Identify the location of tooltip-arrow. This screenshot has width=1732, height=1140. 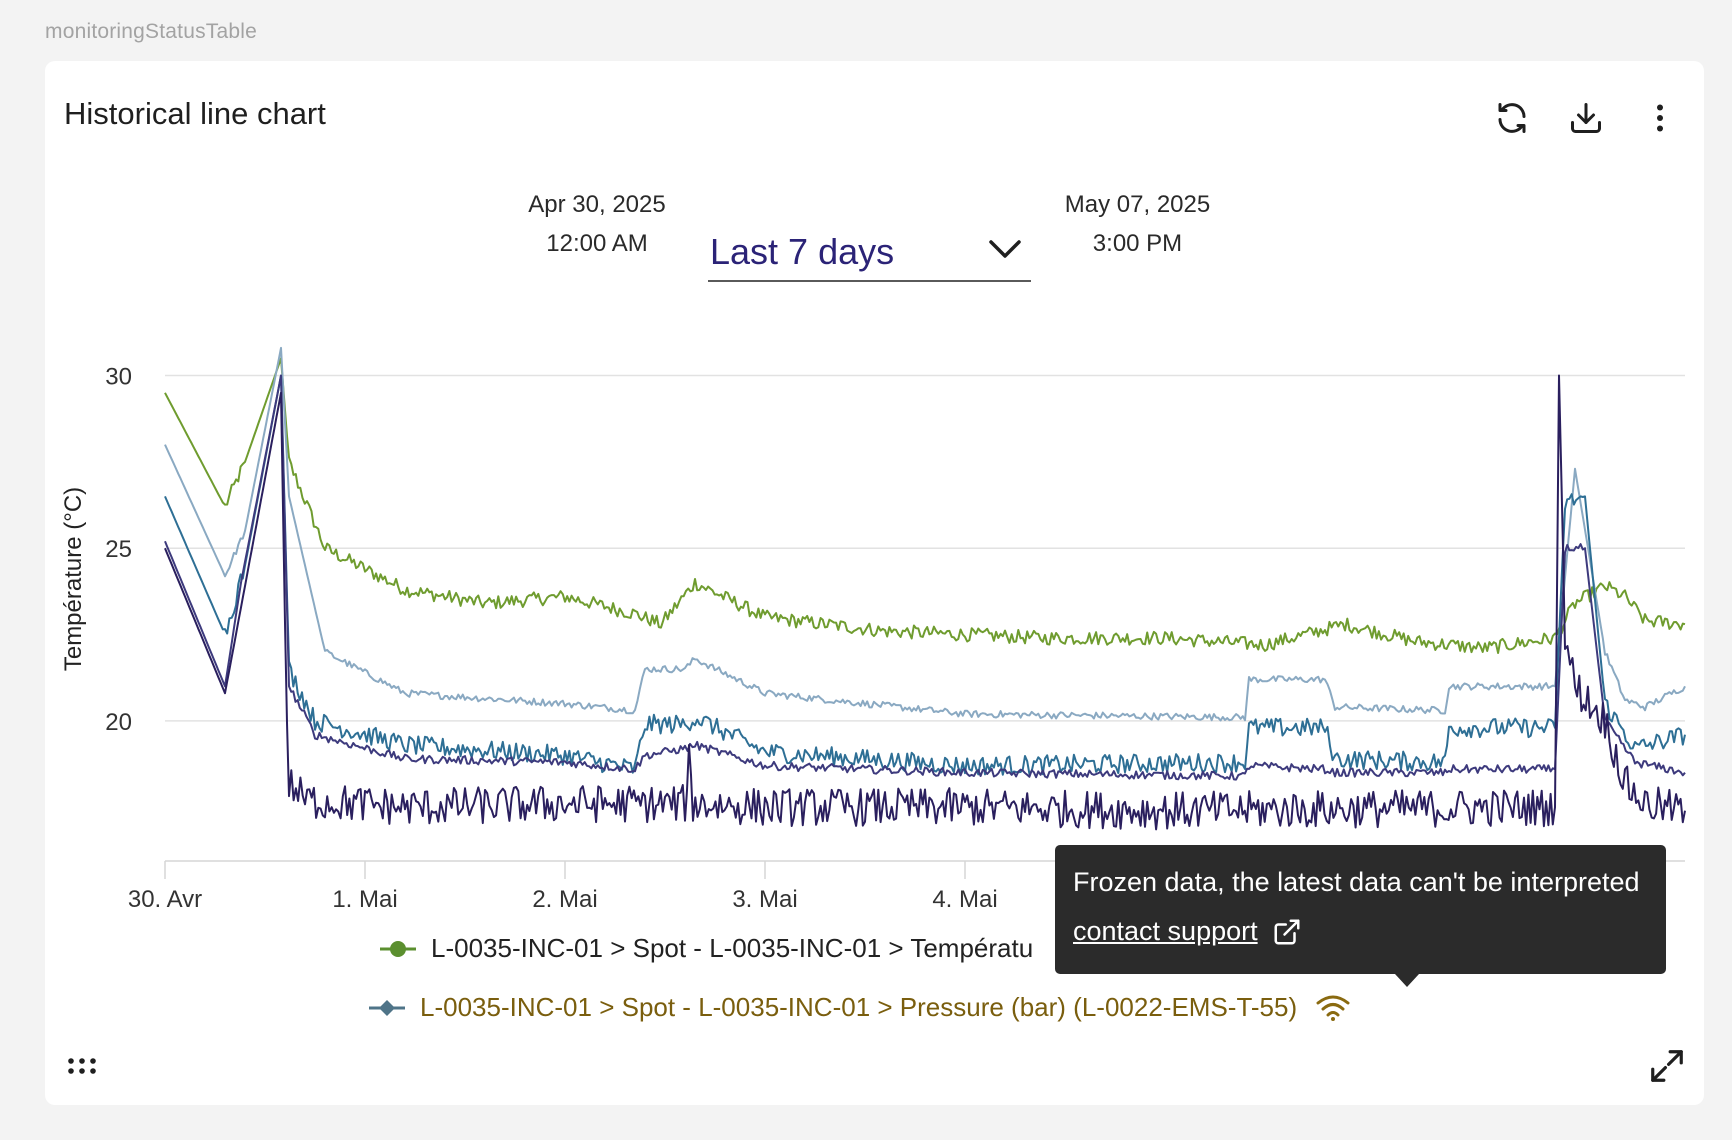
(1407, 980).